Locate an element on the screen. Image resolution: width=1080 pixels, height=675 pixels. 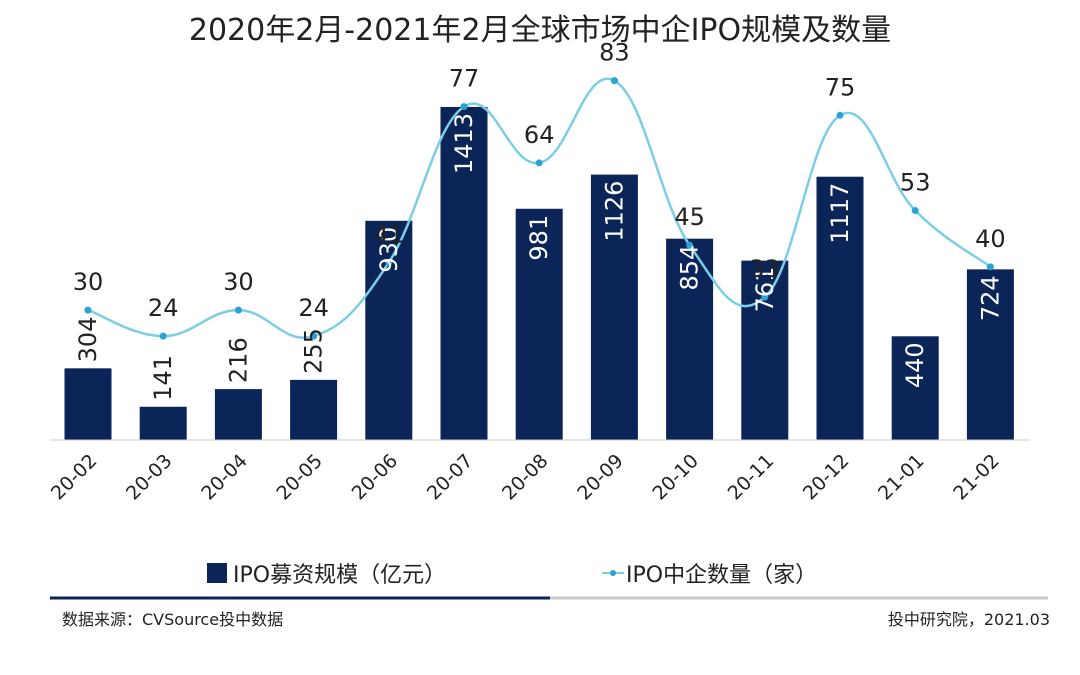
bar-label-20-03: 141 is located at coordinates (163, 378).